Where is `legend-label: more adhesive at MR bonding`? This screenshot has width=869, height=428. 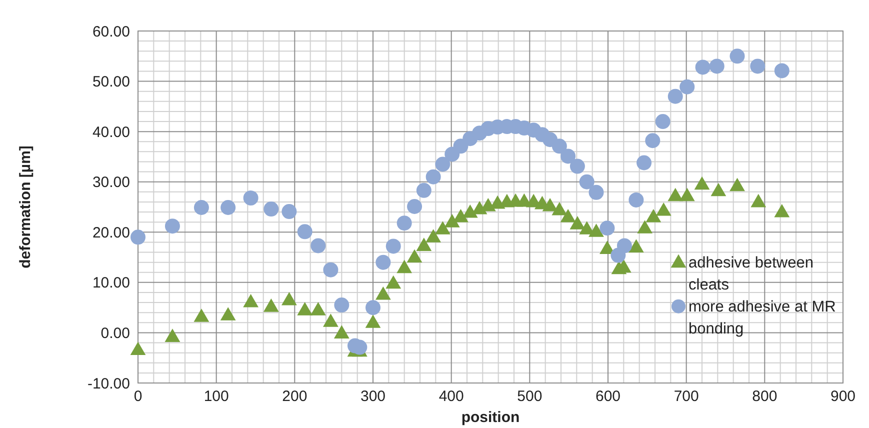 legend-label: more adhesive at MR bonding is located at coordinates (762, 318).